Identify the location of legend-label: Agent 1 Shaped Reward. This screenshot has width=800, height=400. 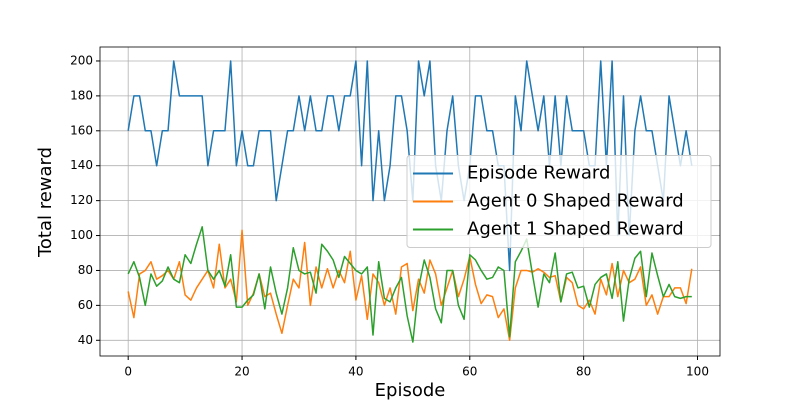
(575, 229).